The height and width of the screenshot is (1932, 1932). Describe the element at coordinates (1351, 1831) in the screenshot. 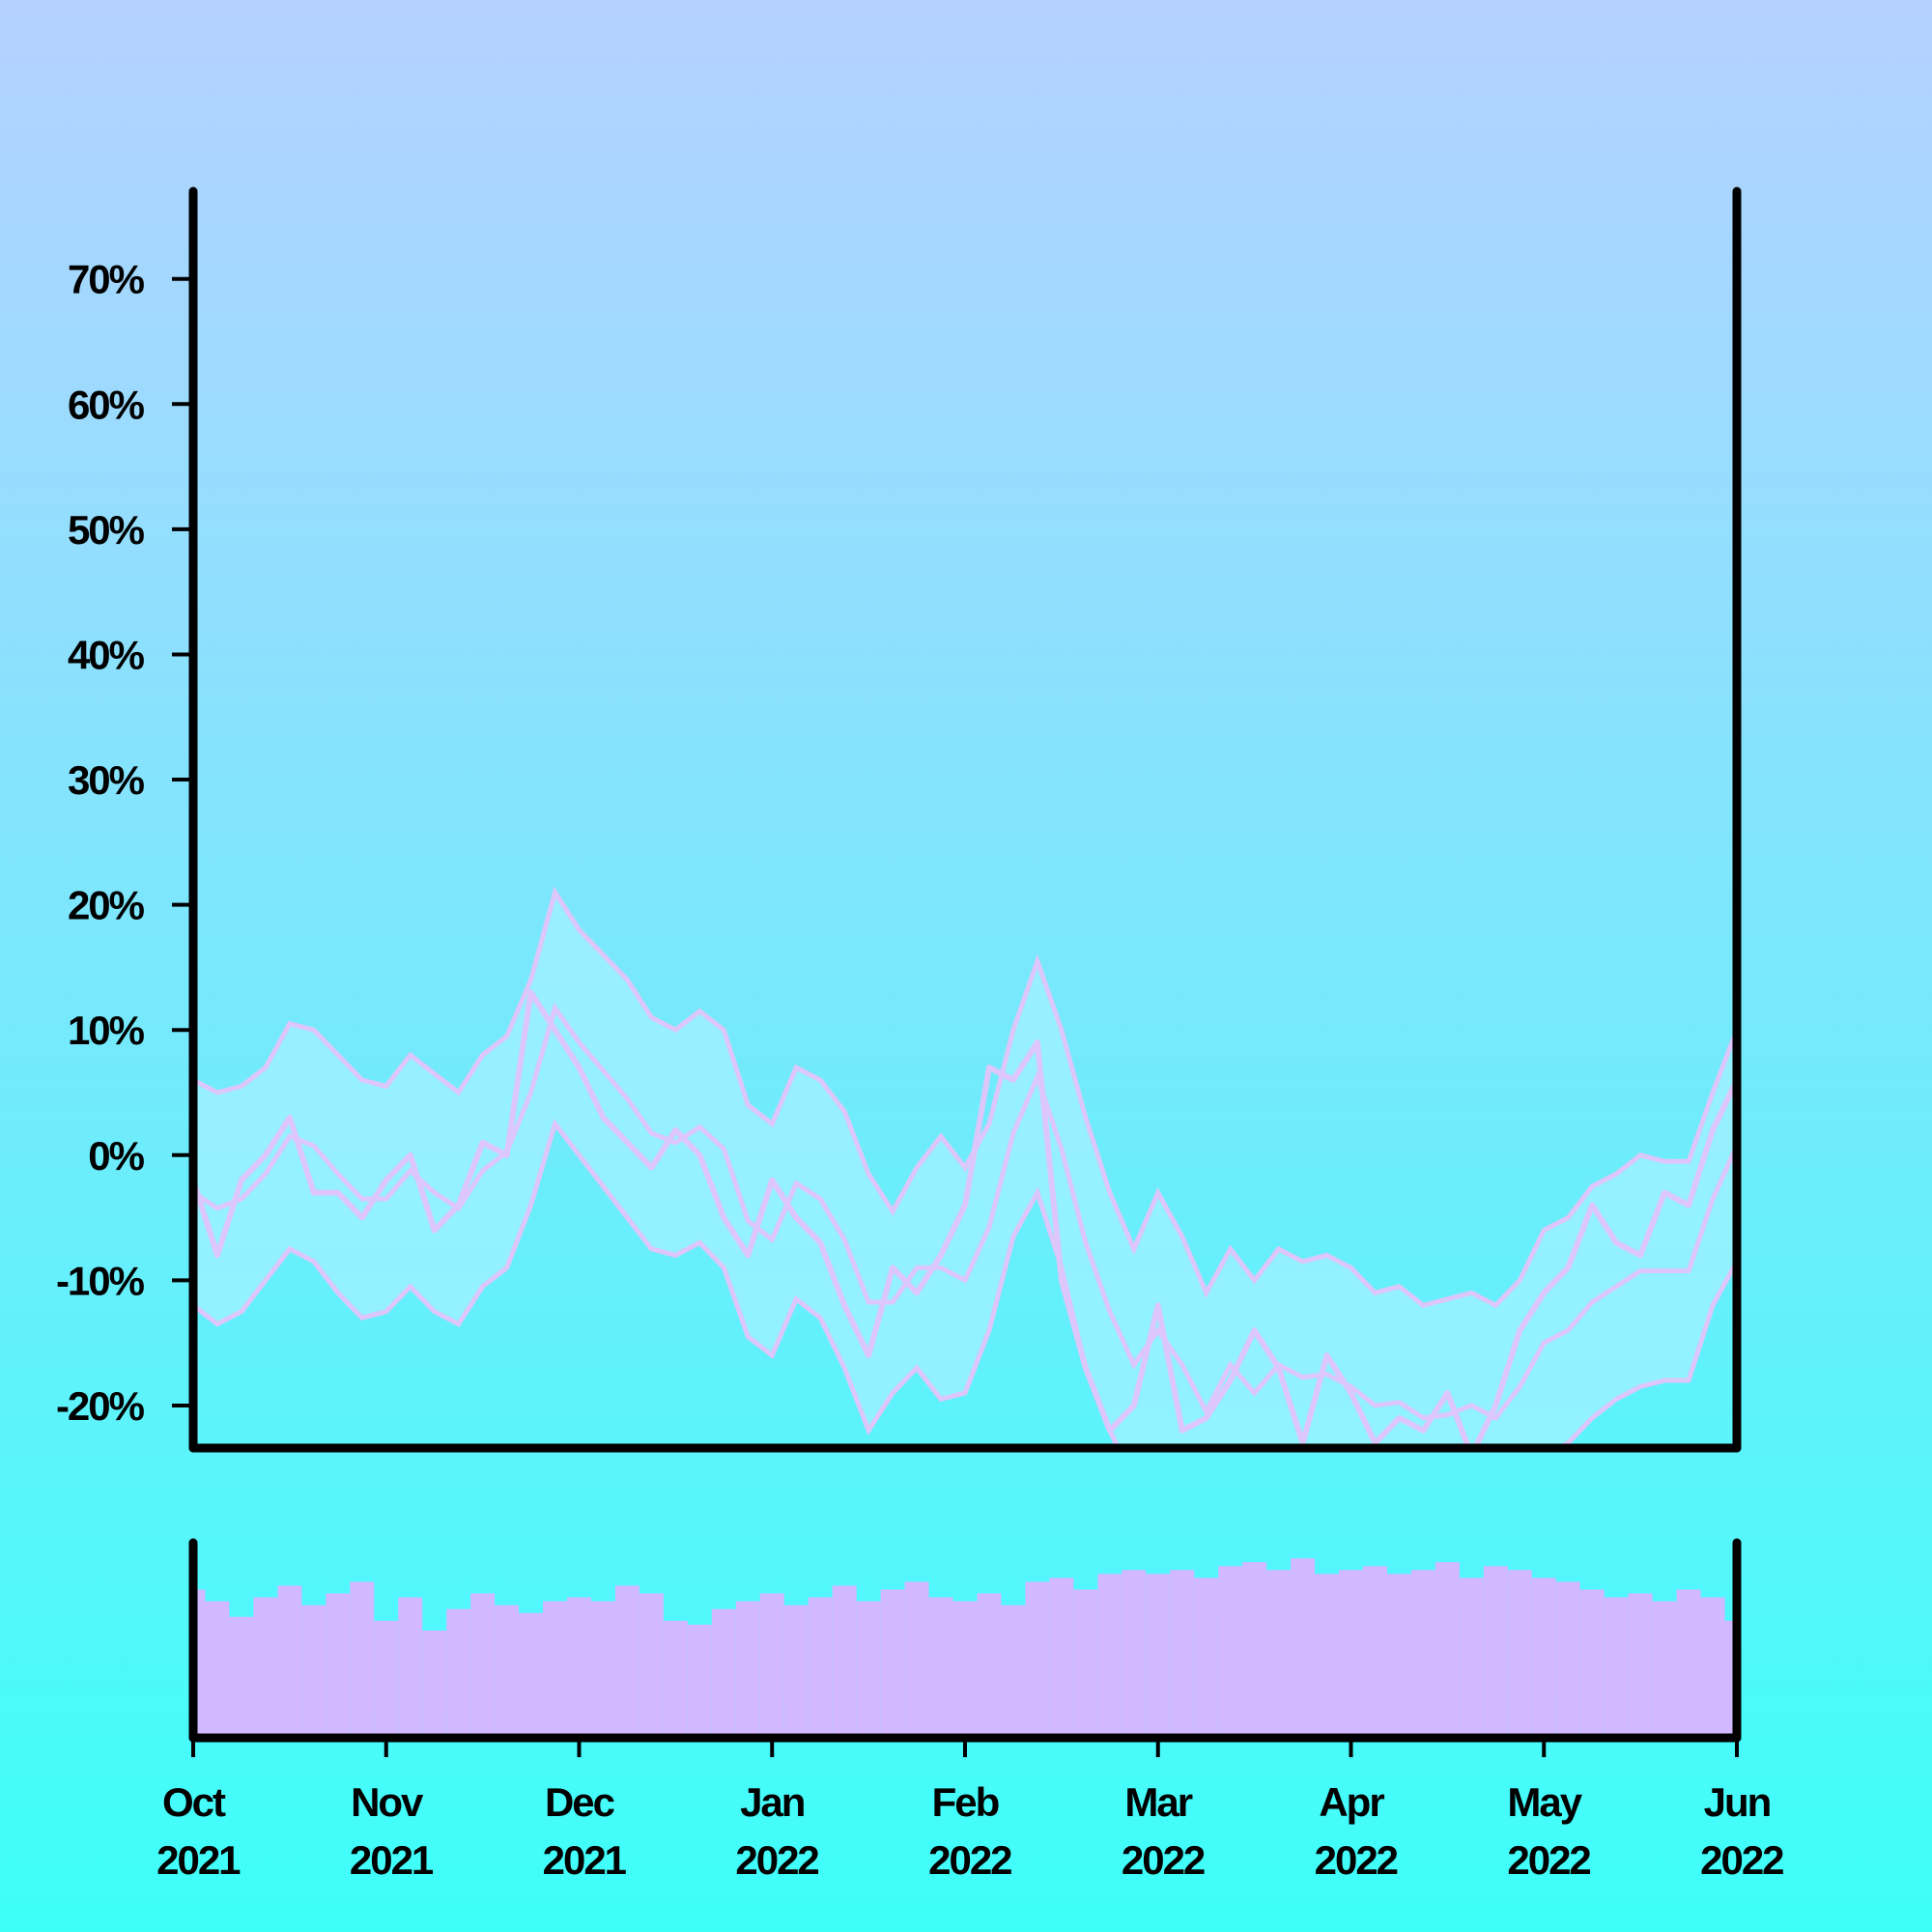

I see `x-tick-label: Apr 2022` at that location.